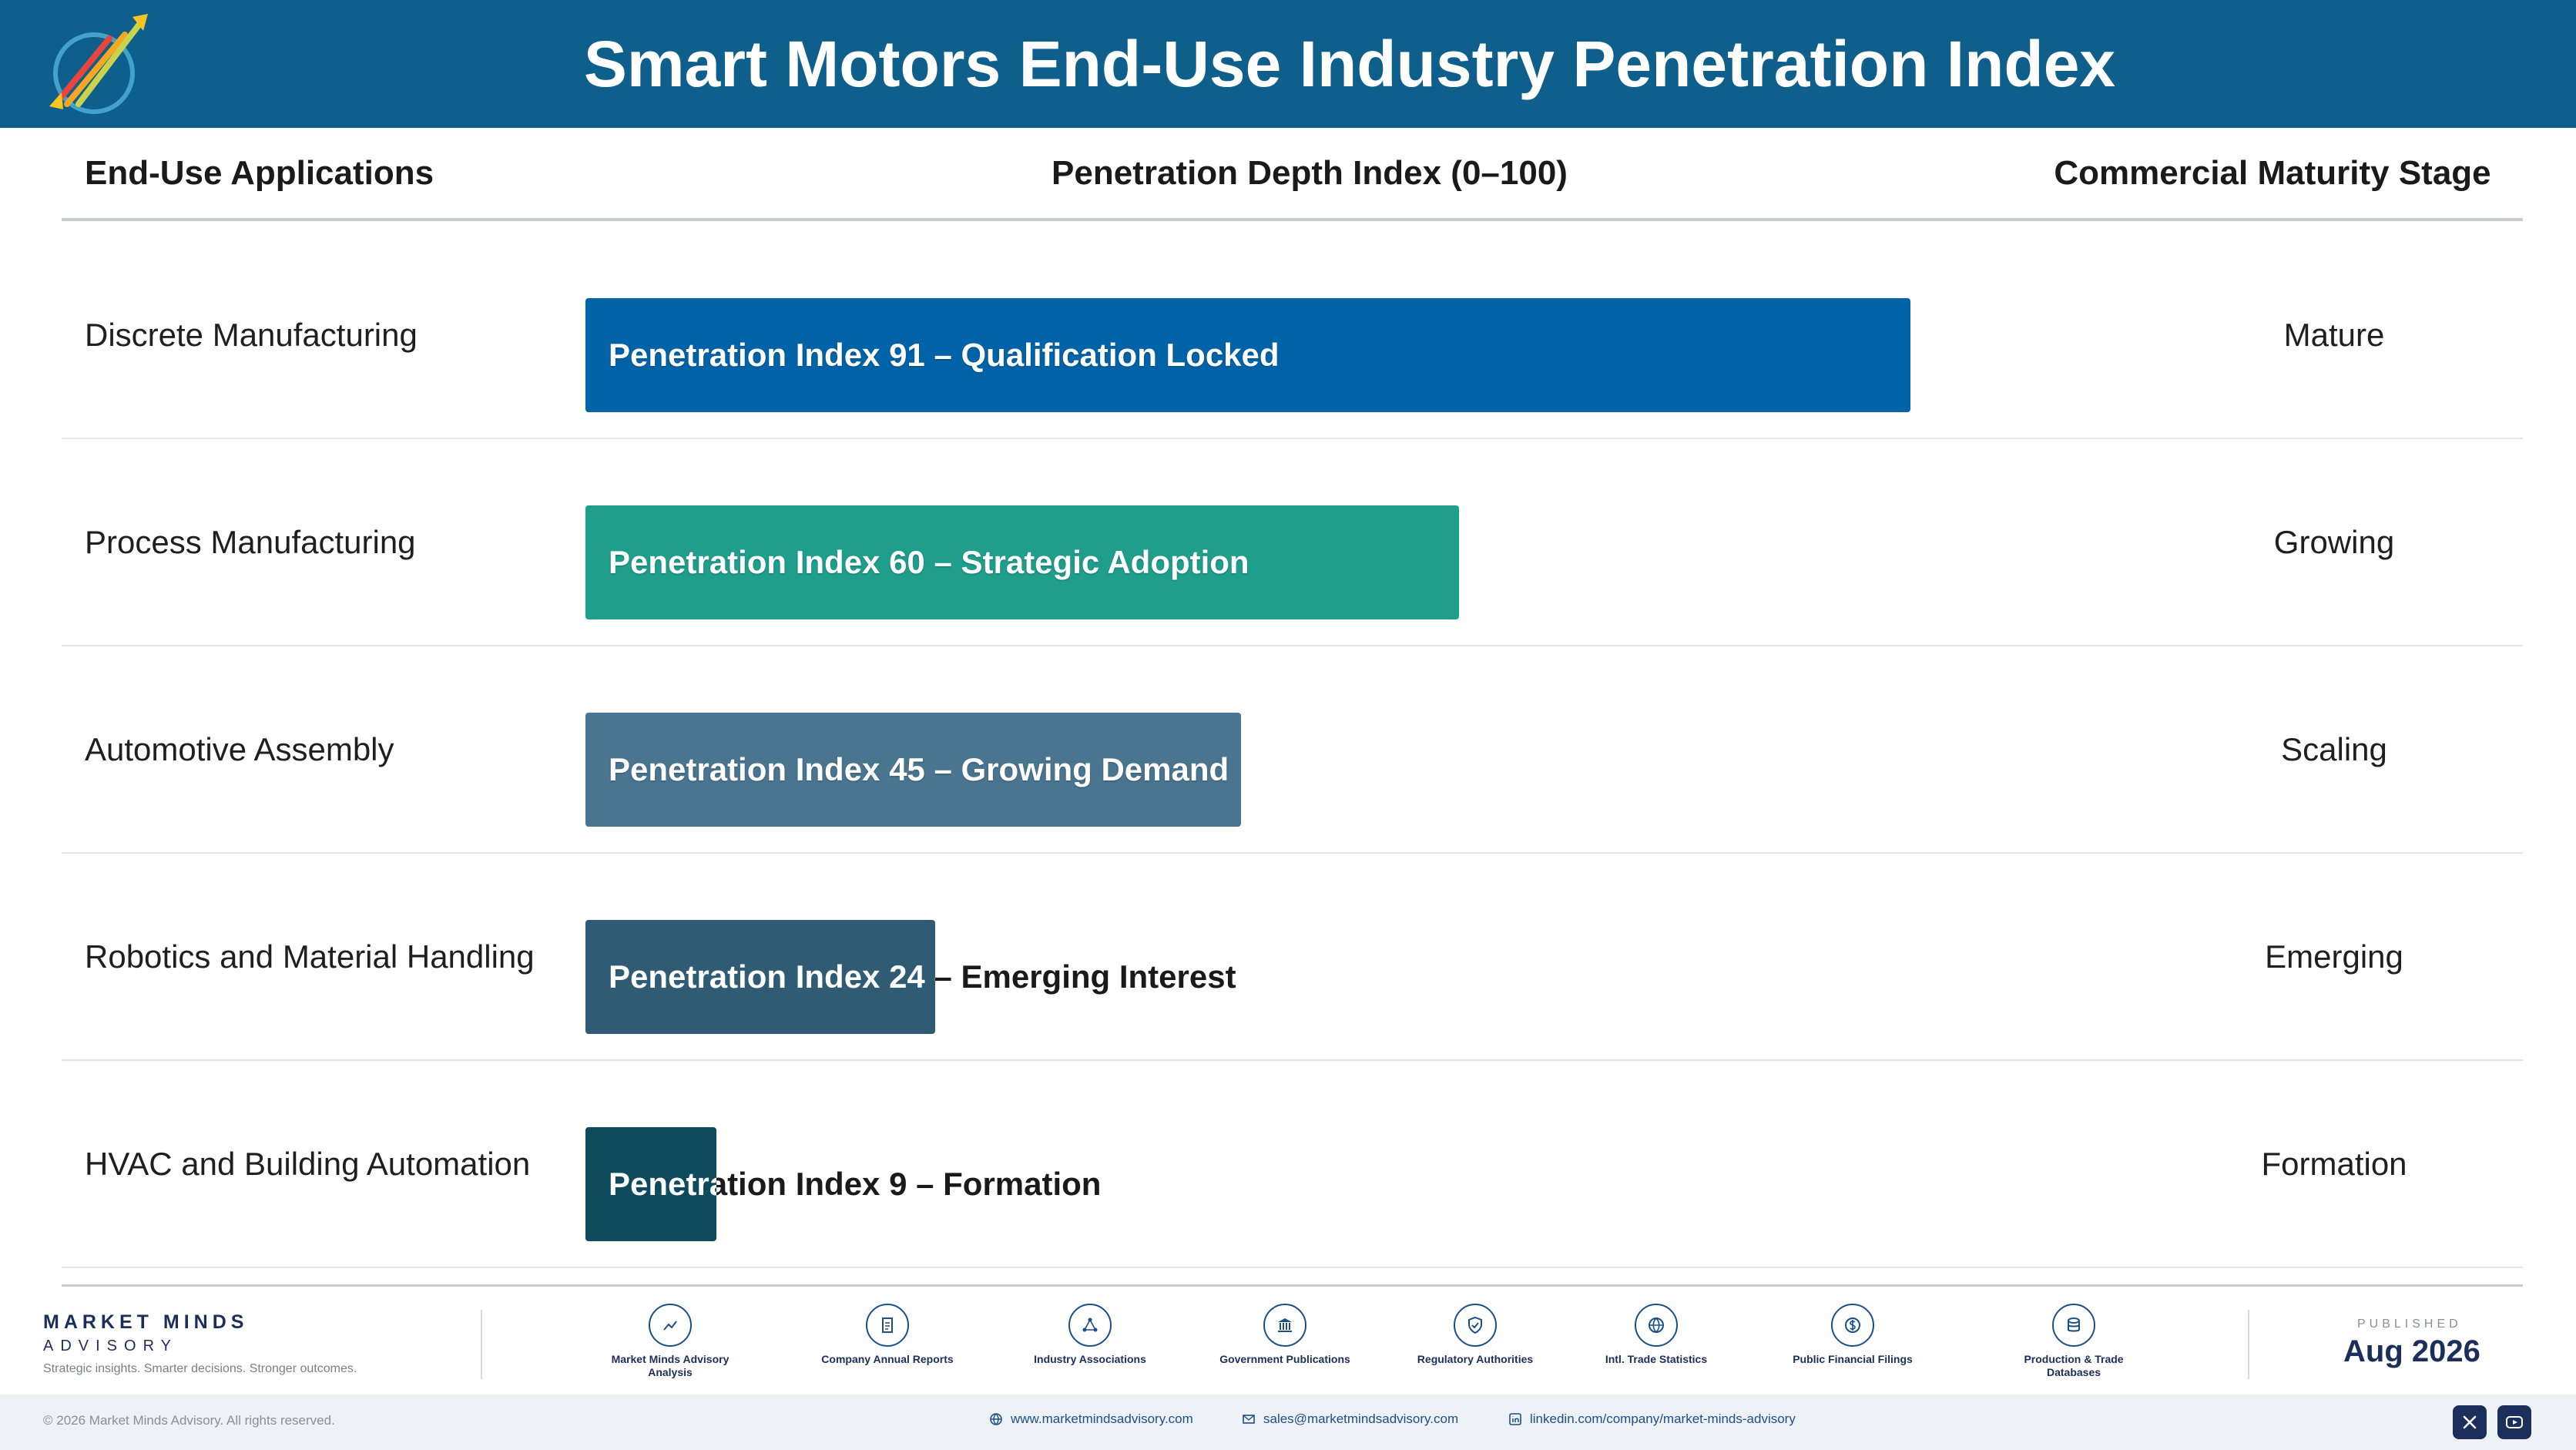 The image size is (2576, 1450). I want to click on bar-data-label: Penetration Index 9 – Formation, so click(855, 1184).